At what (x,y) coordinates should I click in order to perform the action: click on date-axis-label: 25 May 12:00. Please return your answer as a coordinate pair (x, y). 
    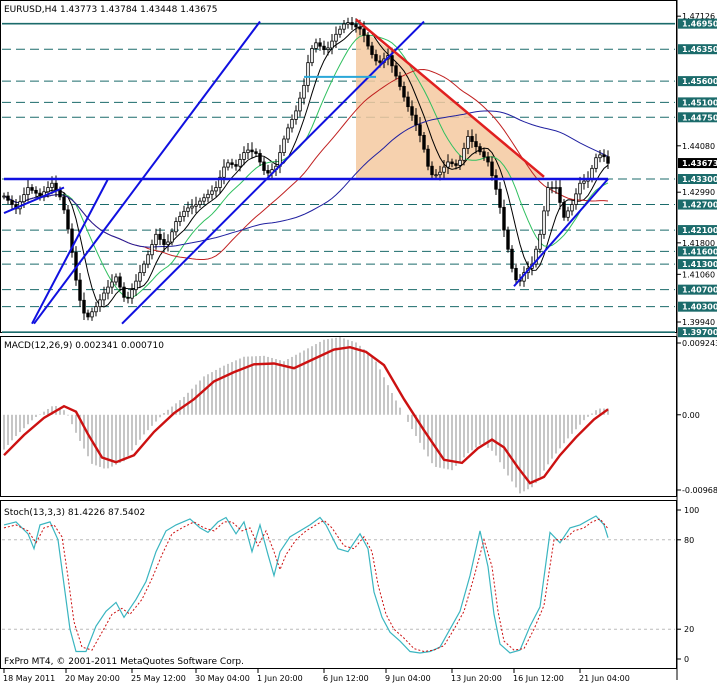
    Looking at the image, I should click on (158, 678).